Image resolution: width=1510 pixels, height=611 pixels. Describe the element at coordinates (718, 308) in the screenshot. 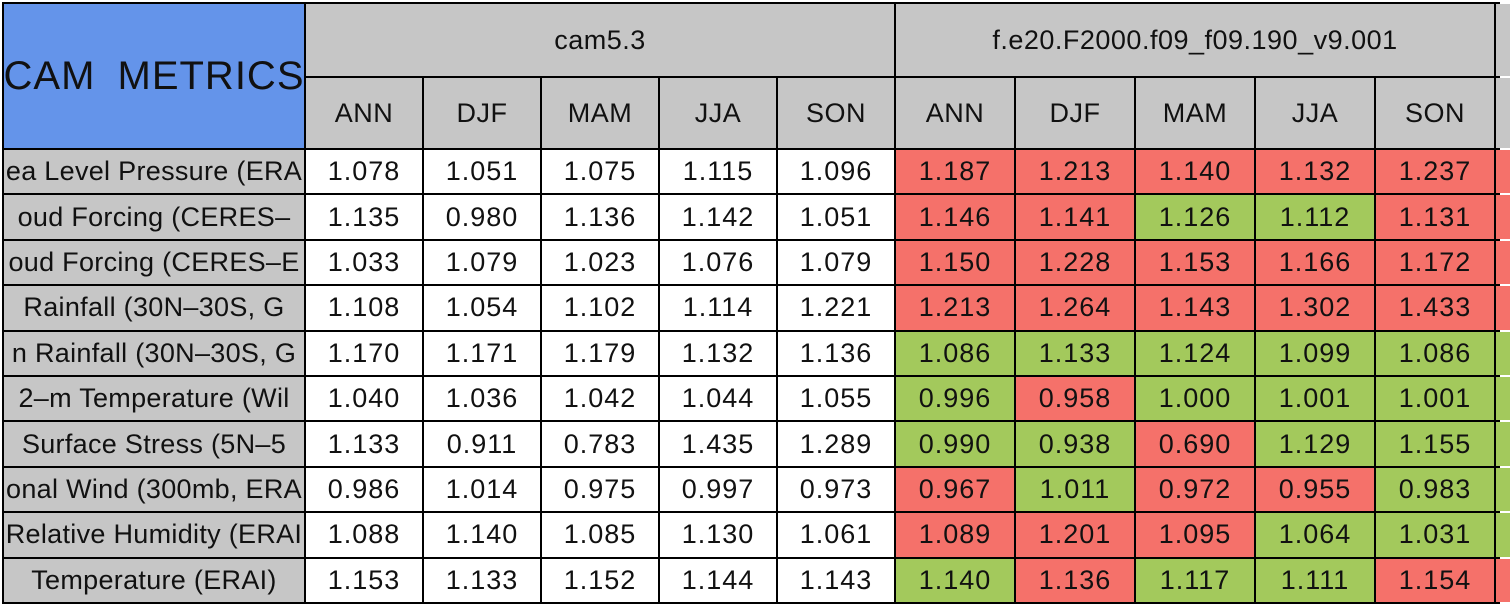

I see `metric-value-model1: 1.114` at that location.